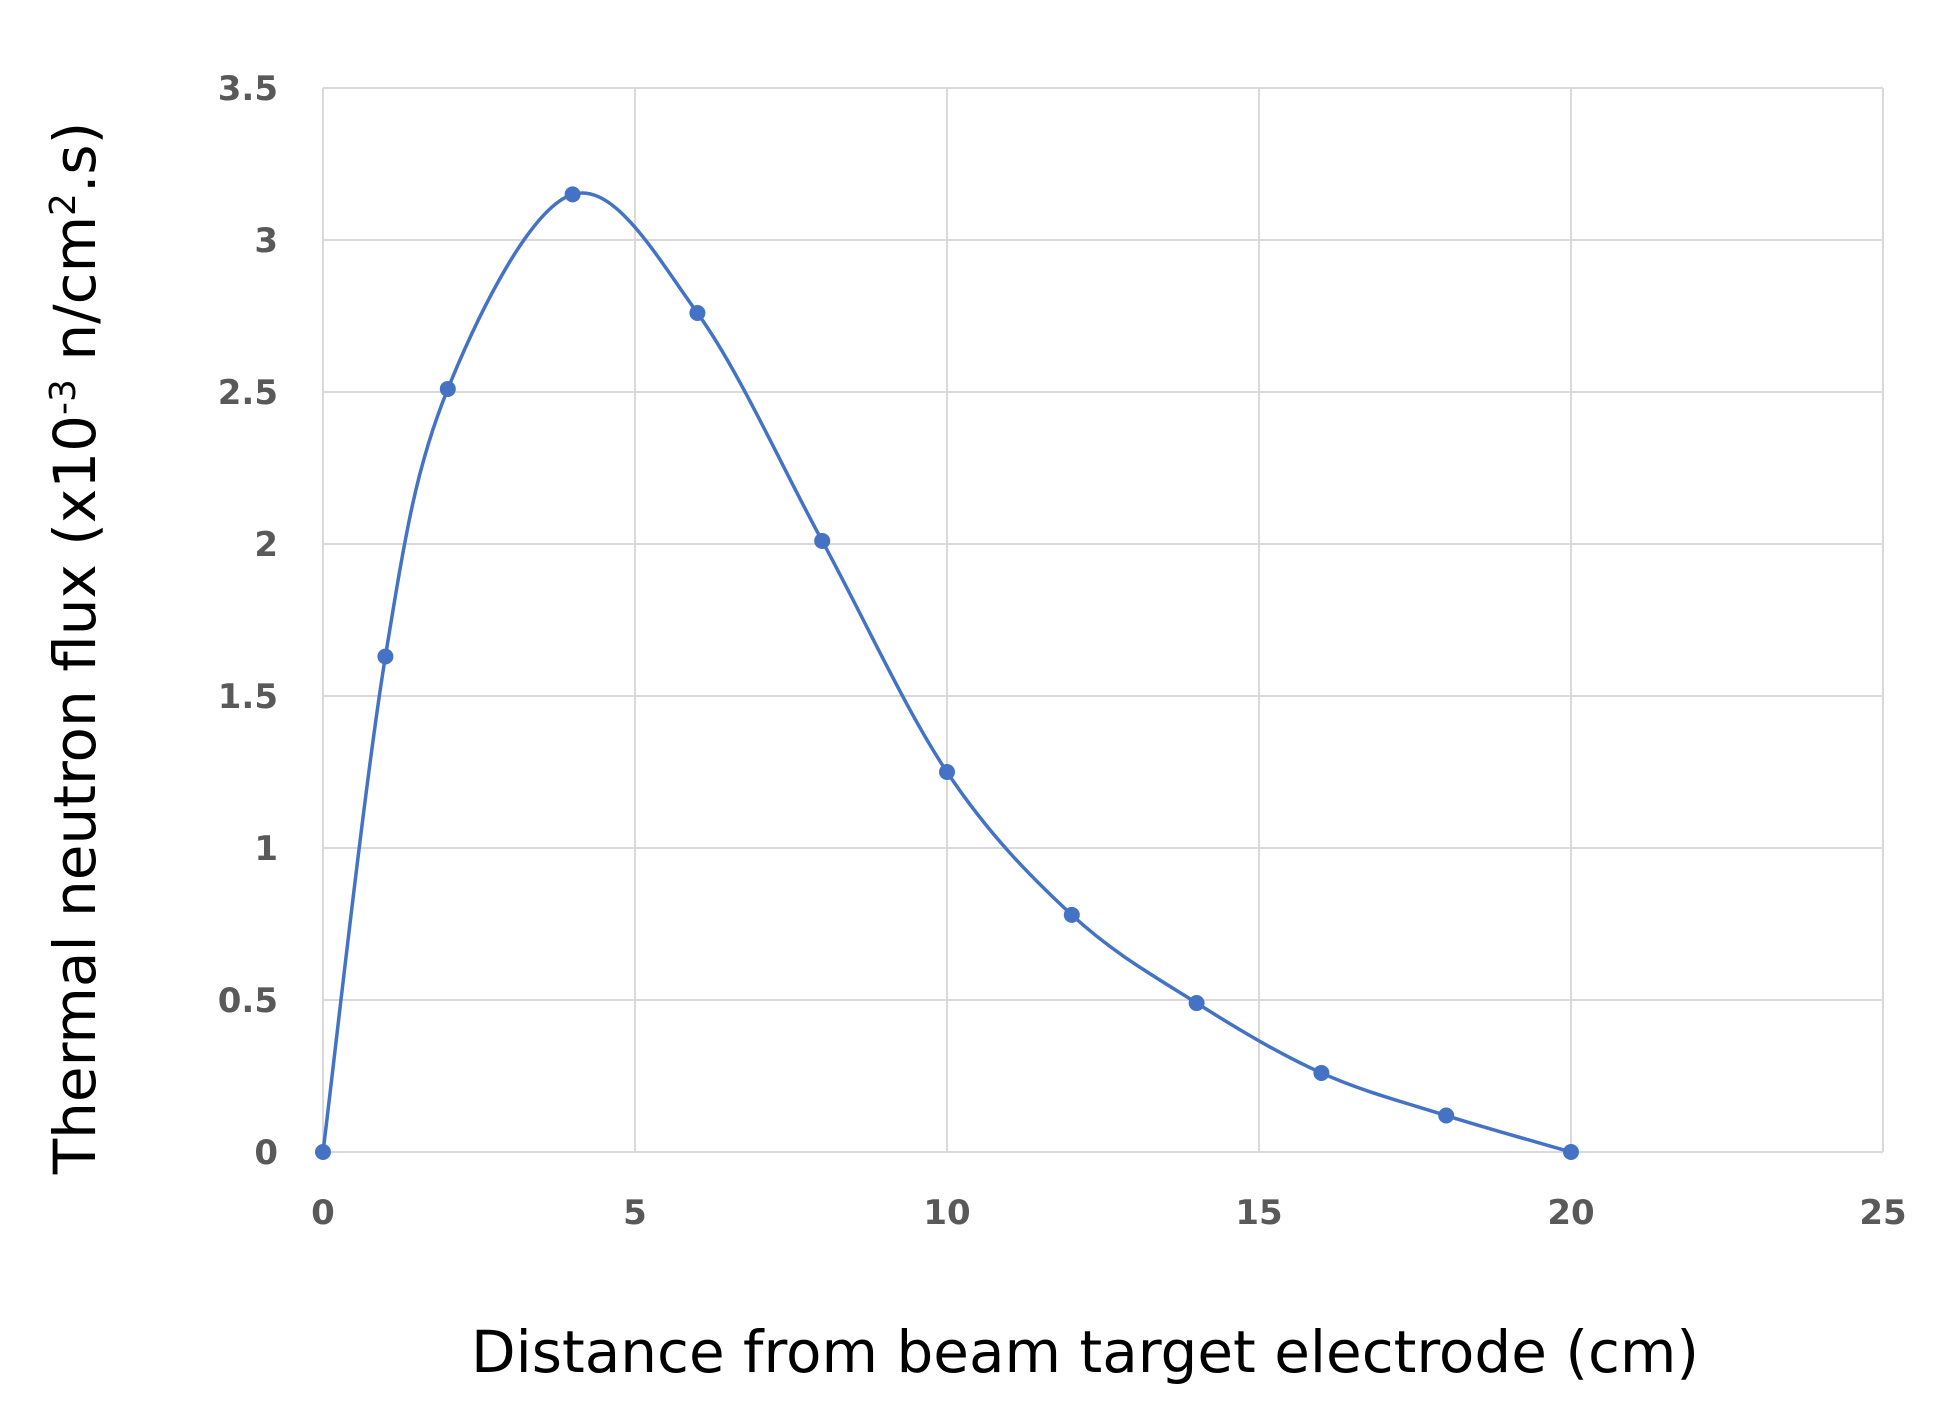 The width and height of the screenshot is (1950, 1411). What do you see at coordinates (1109, 1213) in the screenshot?
I see `x-tick-labels: 0 5 10 15 20 25` at bounding box center [1109, 1213].